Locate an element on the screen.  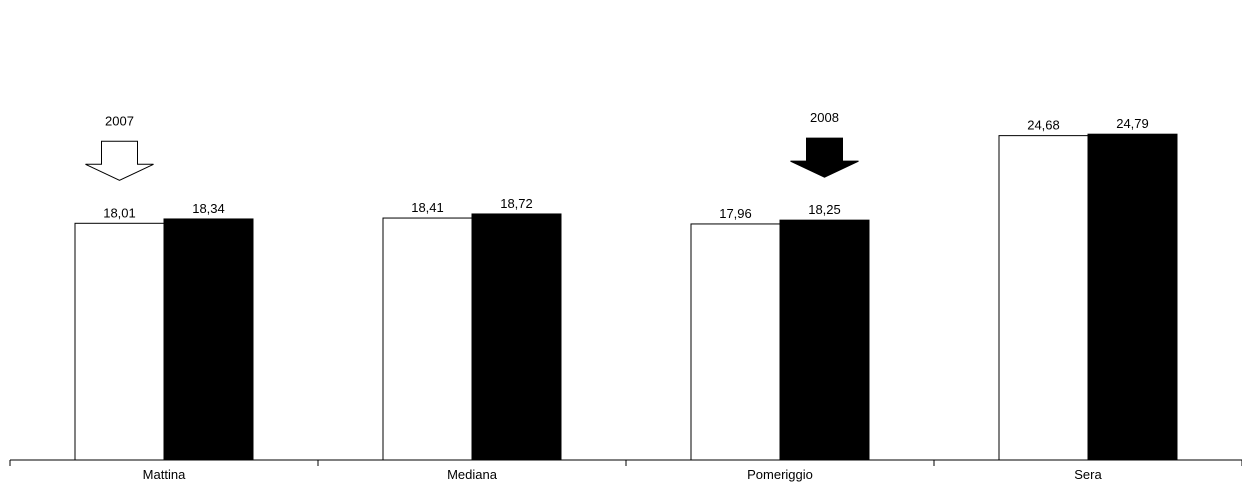
data-label-sera-series-1: 24,68 is located at coordinates (1043, 125).